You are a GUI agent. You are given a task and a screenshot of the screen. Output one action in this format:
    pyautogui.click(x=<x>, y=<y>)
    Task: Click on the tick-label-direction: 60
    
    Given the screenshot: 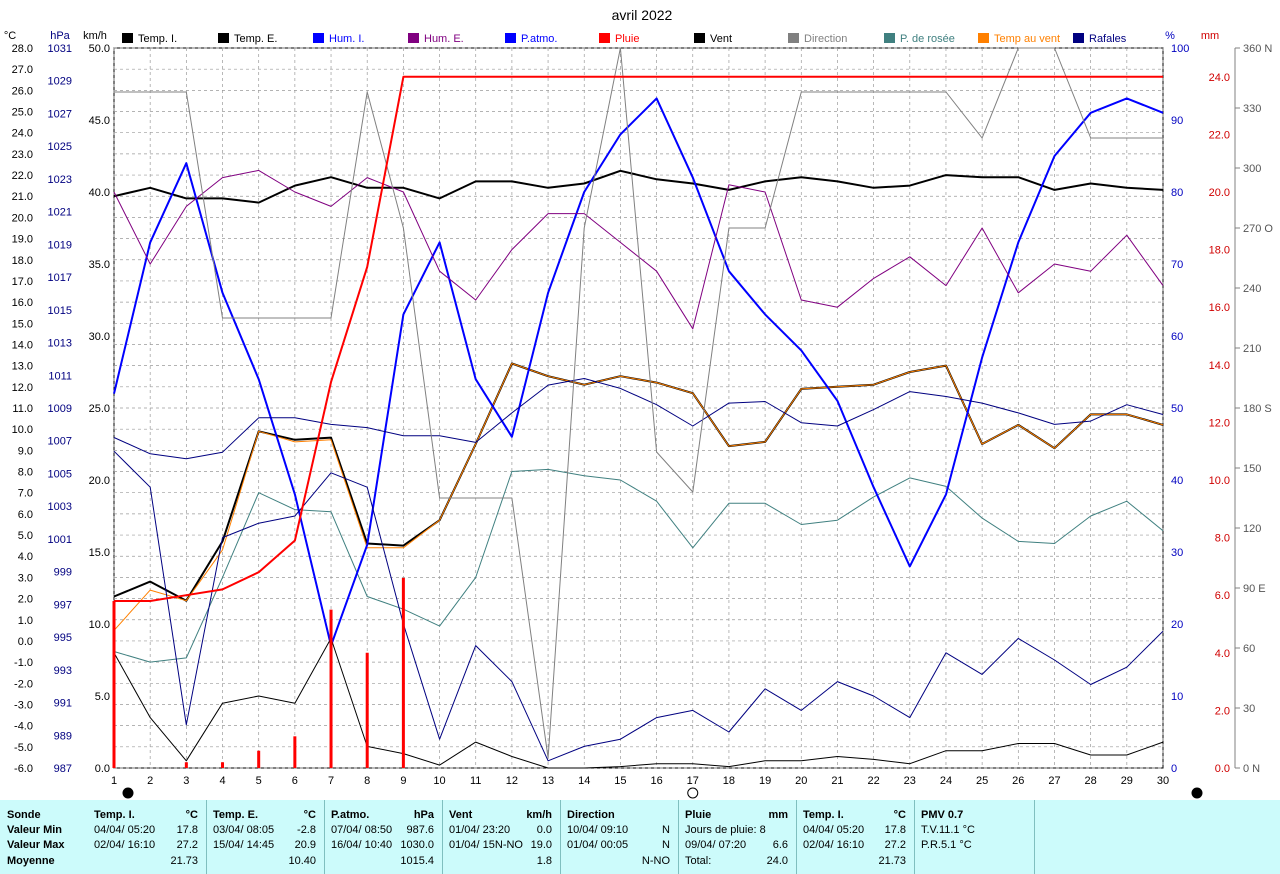 What is the action you would take?
    pyautogui.click(x=1249, y=649)
    